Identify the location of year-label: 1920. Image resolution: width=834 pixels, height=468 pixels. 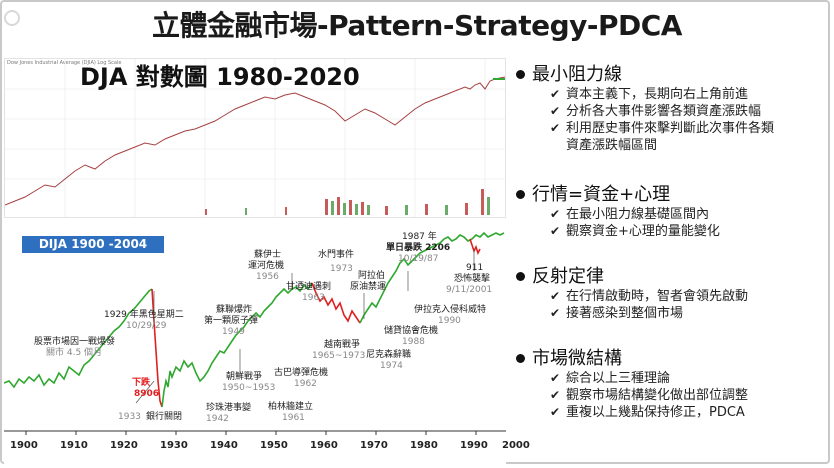
(124, 445).